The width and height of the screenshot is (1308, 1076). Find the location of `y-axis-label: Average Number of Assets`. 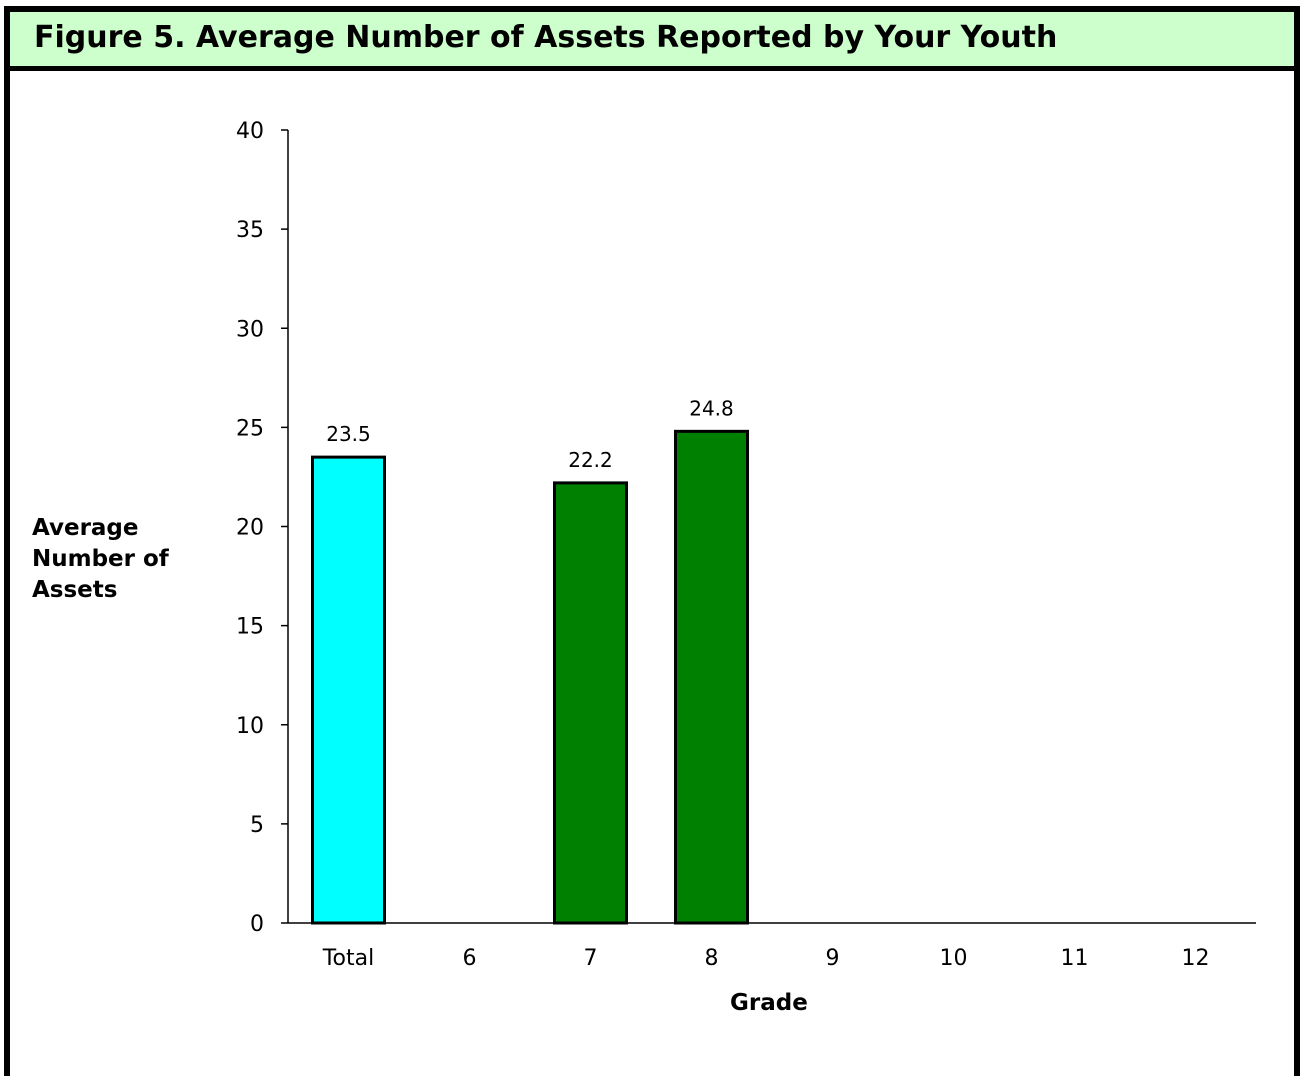

y-axis-label: Average Number of Assets is located at coordinates (100, 559).